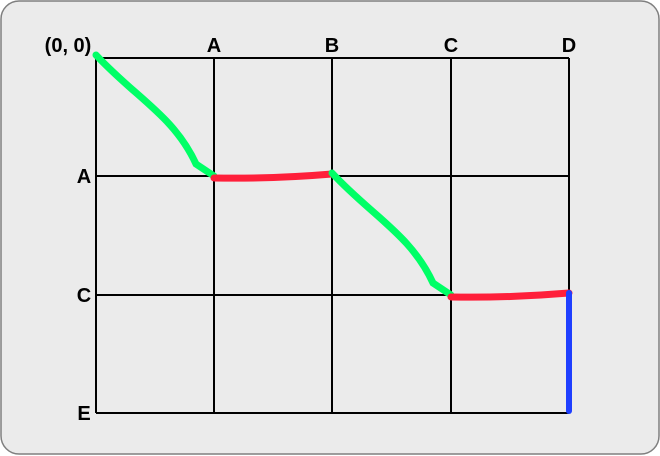  I want to click on row-label-a: A, so click(84, 177).